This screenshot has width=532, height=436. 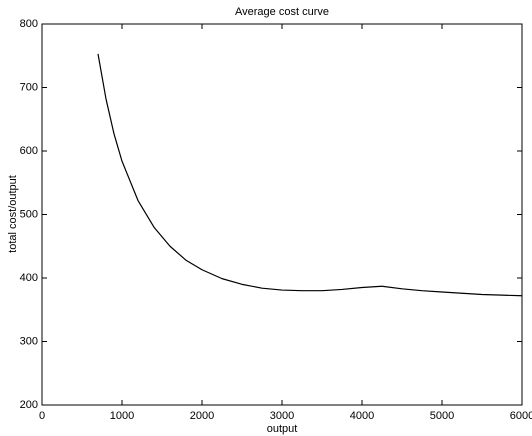 What do you see at coordinates (29, 24) in the screenshot?
I see `y-tick-label: 800` at bounding box center [29, 24].